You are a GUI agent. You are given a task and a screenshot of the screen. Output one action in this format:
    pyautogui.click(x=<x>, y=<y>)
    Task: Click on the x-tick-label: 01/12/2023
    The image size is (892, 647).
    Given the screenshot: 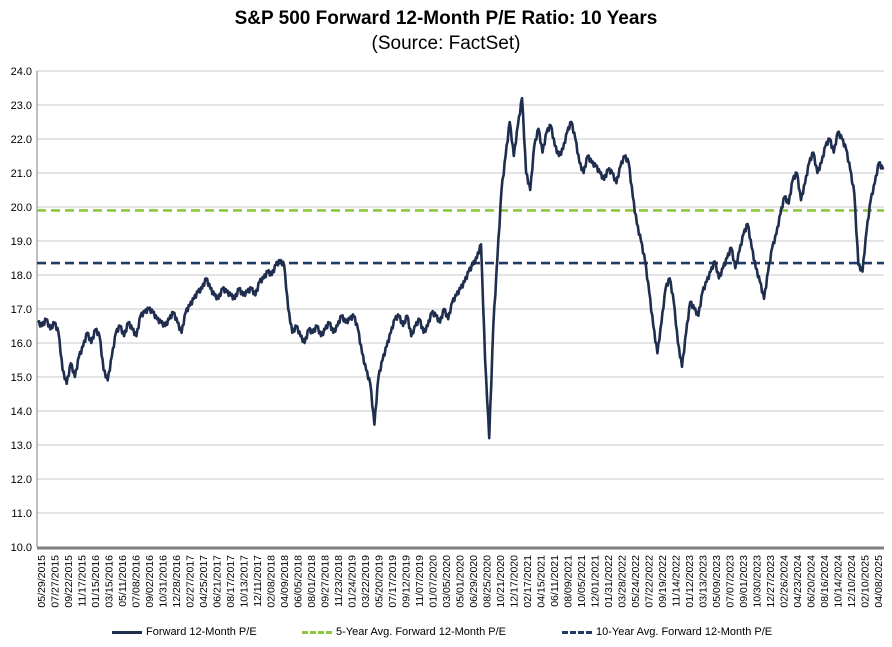 What is the action you would take?
    pyautogui.click(x=690, y=581)
    